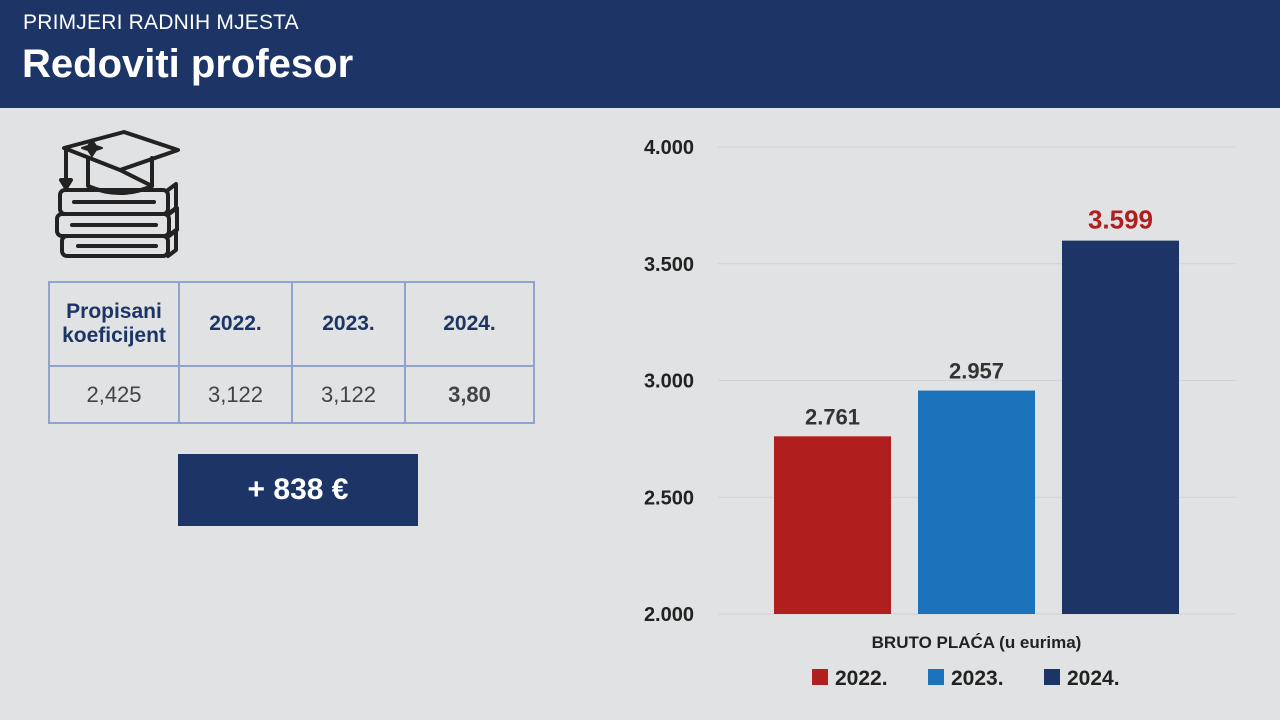 The height and width of the screenshot is (720, 1280). I want to click on y-tick-label: 3.000, so click(669, 382).